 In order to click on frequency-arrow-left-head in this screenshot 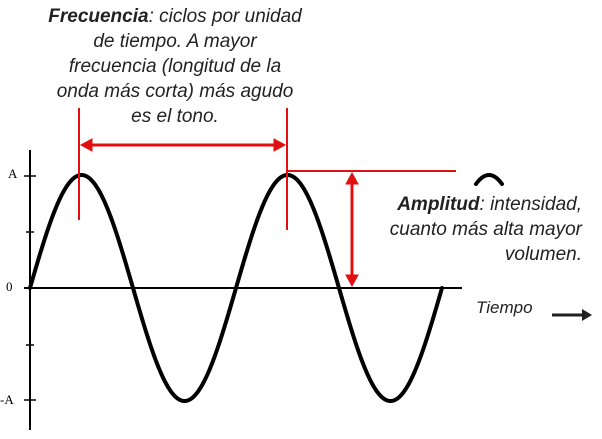, I will do `click(86, 145)`.